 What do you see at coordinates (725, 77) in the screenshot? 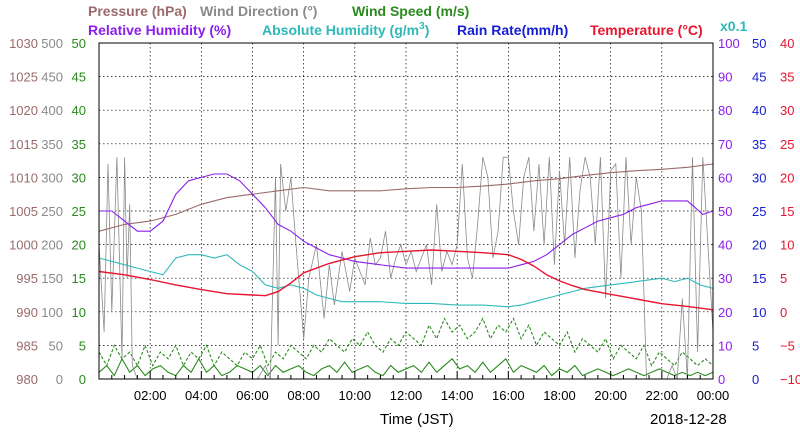
I see `humidity-tick-label: 90` at bounding box center [725, 77].